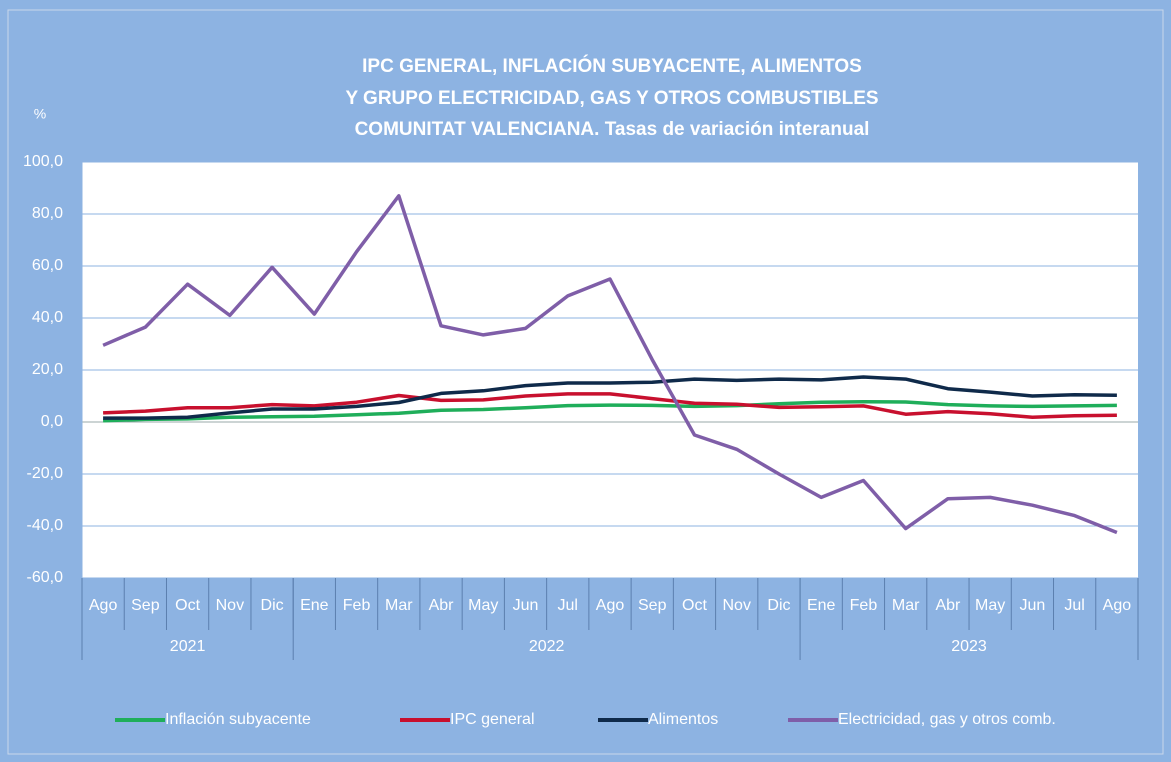 The width and height of the screenshot is (1171, 762). What do you see at coordinates (492, 719) in the screenshot?
I see `legend-label: IPC general` at bounding box center [492, 719].